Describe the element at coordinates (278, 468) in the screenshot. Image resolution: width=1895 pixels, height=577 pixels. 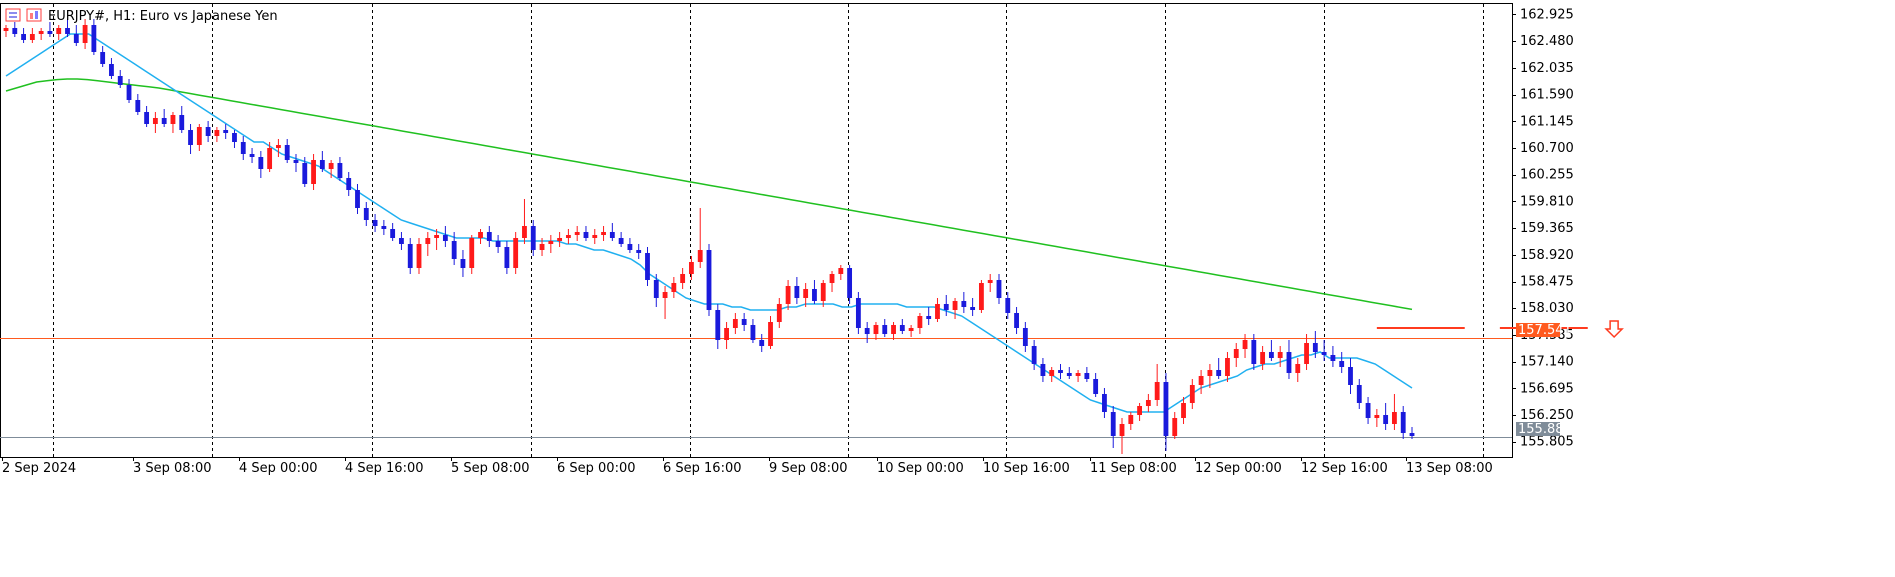
I see `x-tick-label-2: 4 Sep 00:00` at that location.